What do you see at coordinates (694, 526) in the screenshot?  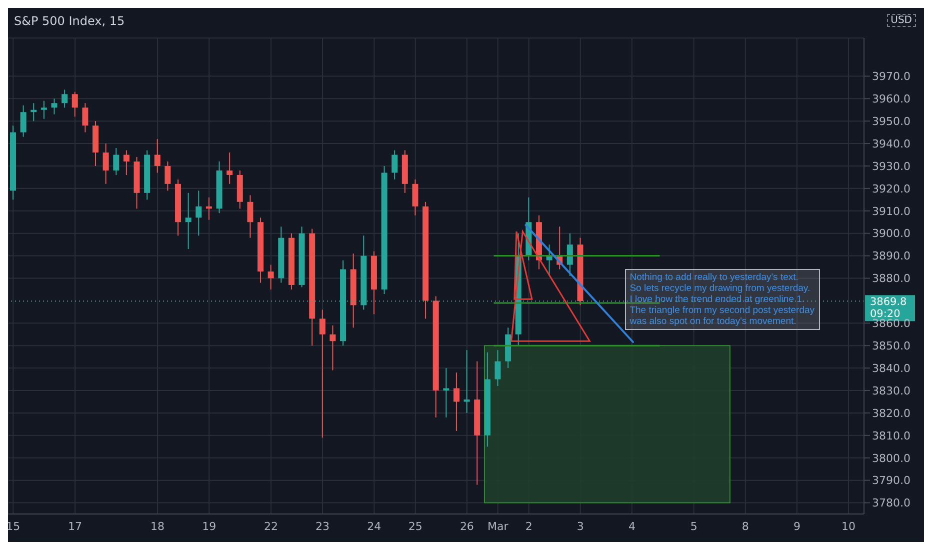 I see `x-tick-label: 5` at bounding box center [694, 526].